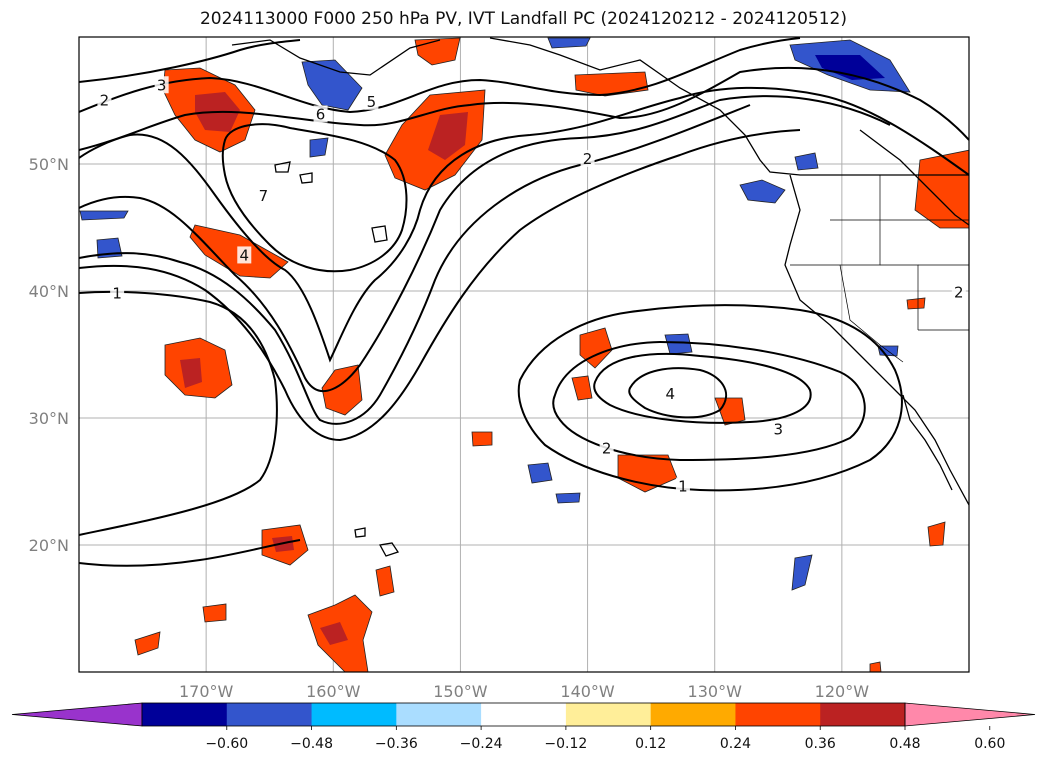 The width and height of the screenshot is (1047, 765). Describe the element at coordinates (899, 297) in the screenshot. I see `state-boundary` at that location.